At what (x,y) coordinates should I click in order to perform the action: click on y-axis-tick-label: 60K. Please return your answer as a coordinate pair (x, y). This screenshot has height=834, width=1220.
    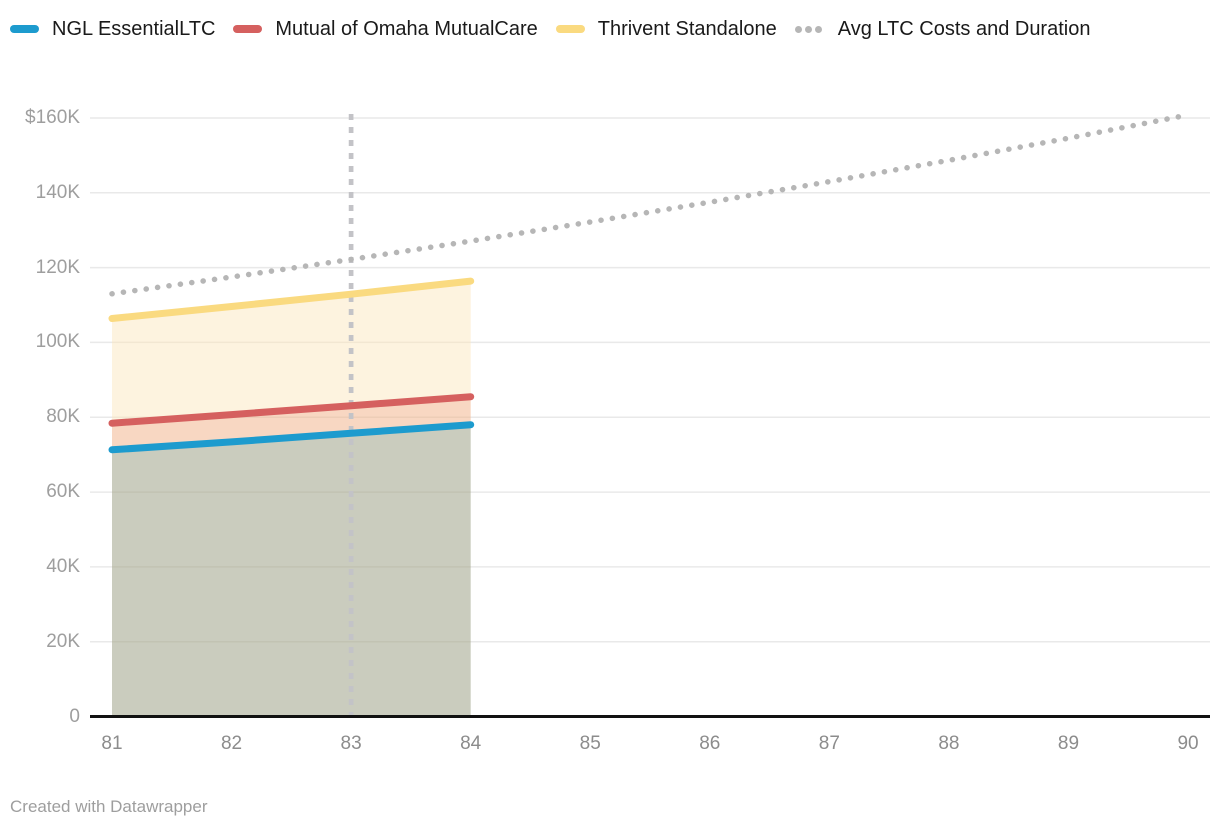
    Looking at the image, I should click on (63, 492).